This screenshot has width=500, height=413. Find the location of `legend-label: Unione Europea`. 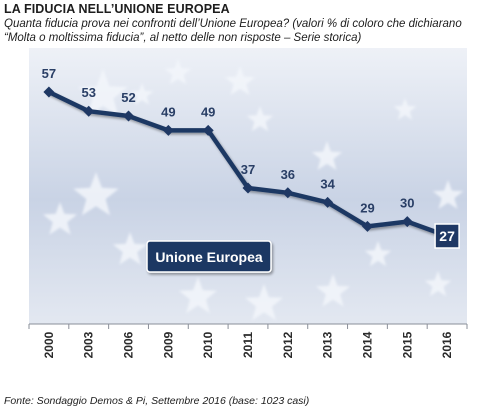

legend-label: Unione Europea is located at coordinates (209, 257).